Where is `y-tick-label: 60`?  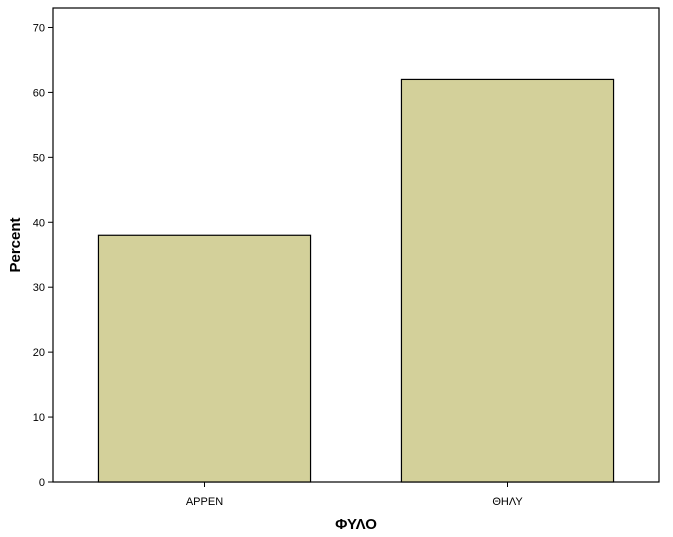 y-tick-label: 60 is located at coordinates (39, 93).